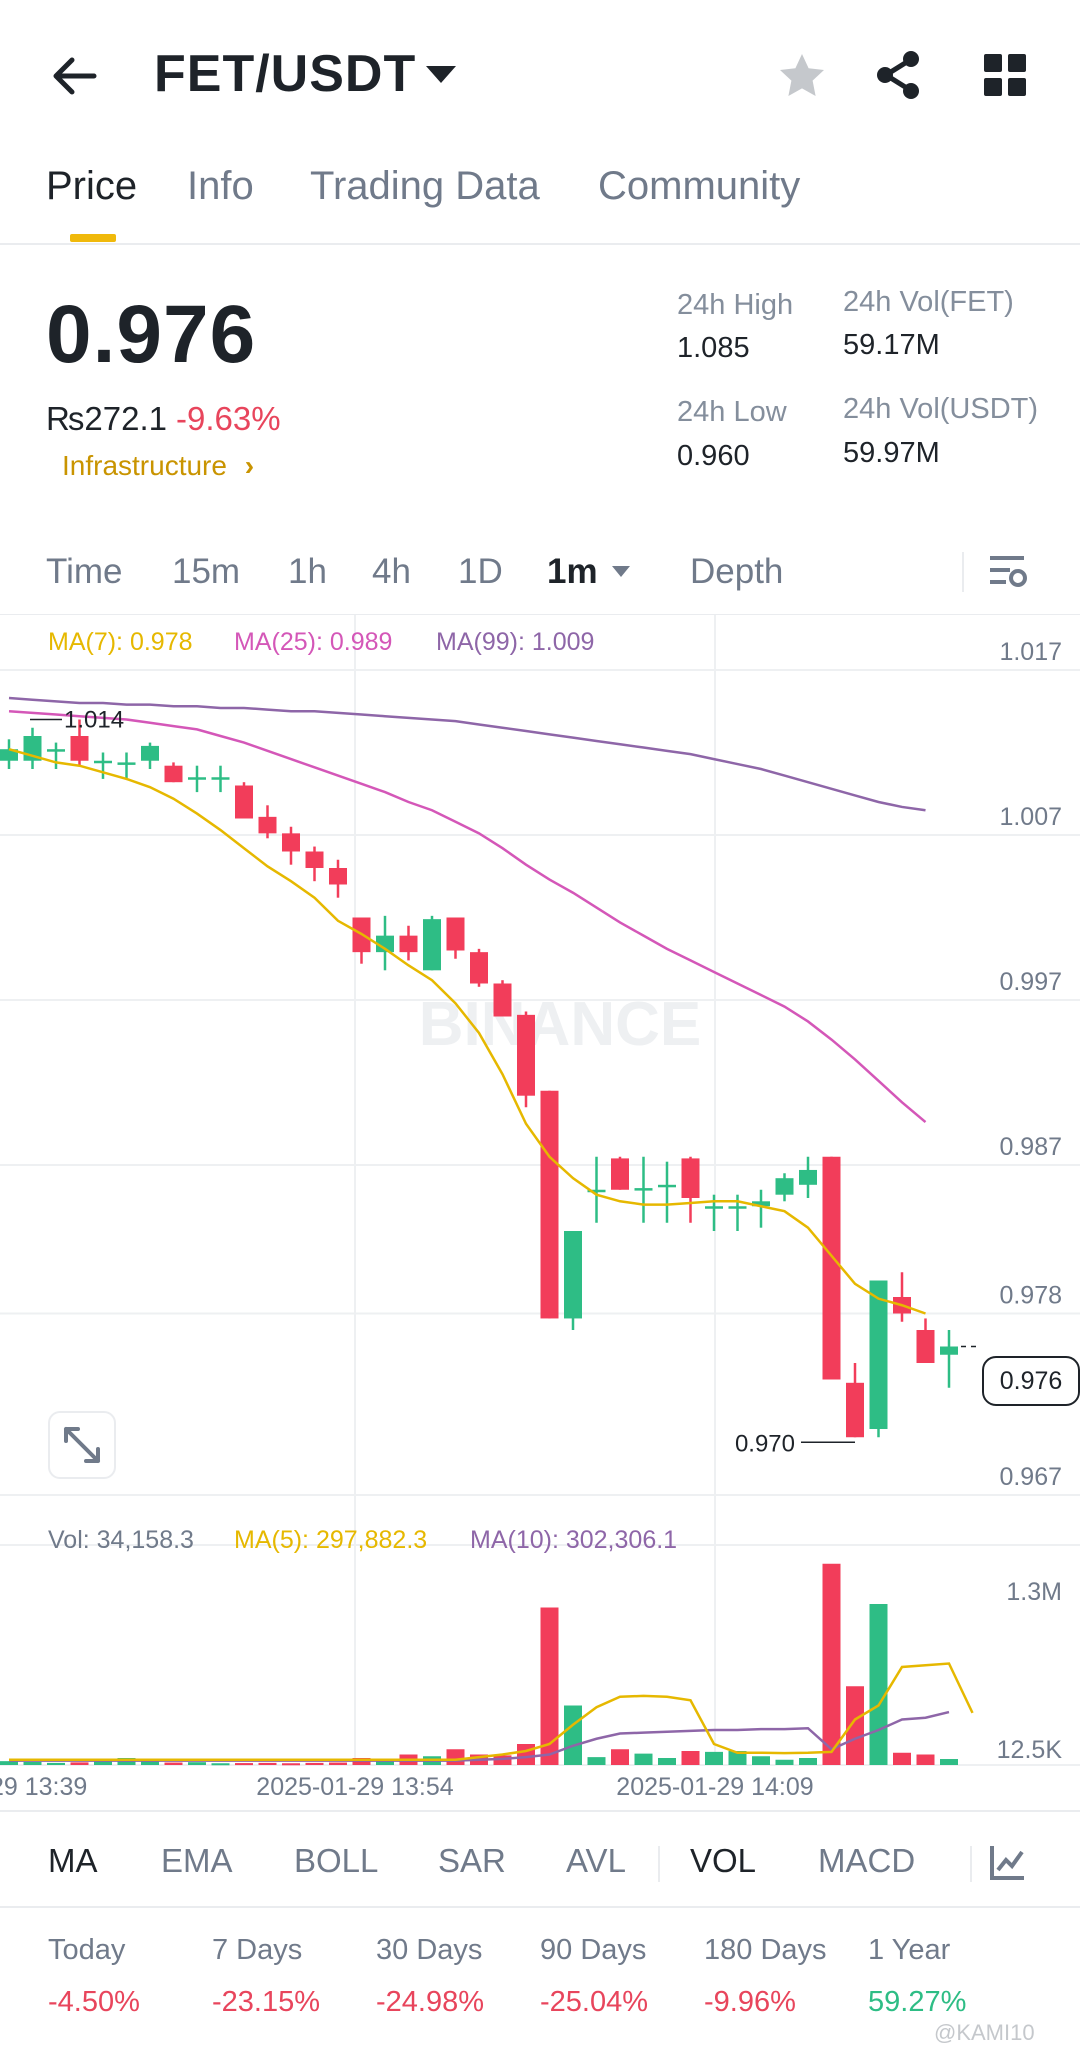  Describe the element at coordinates (151, 334) in the screenshot. I see `last-price: 0.976` at that location.